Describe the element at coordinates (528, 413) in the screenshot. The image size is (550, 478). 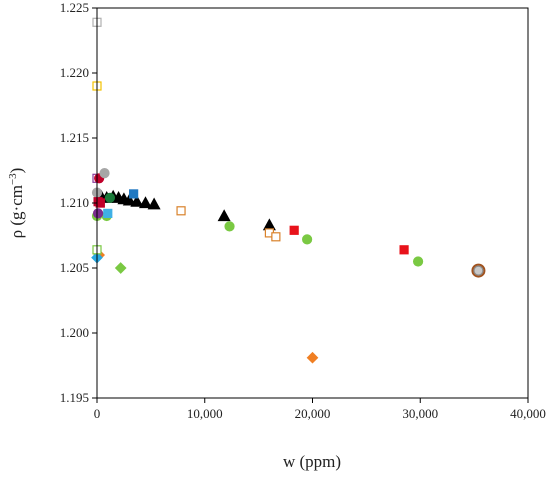
I see `x-tick-label: 40,000` at that location.